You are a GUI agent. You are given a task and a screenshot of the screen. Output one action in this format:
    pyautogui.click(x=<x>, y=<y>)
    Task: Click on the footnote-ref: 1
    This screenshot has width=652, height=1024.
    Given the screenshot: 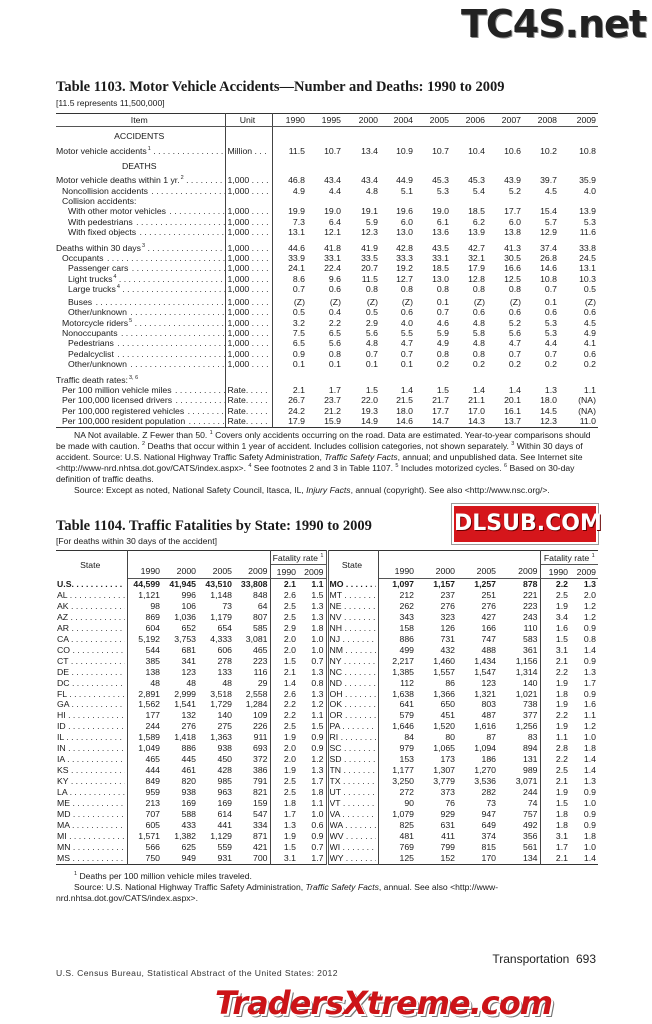 What is the action you would take?
    pyautogui.click(x=593, y=555)
    